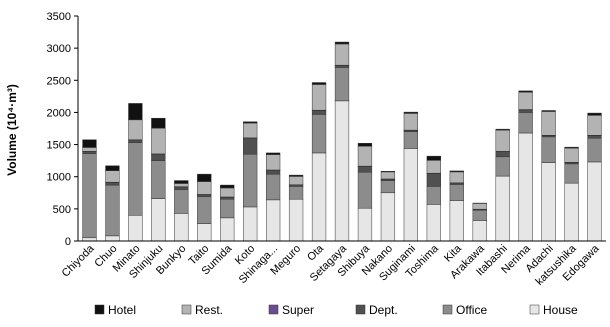 The image size is (610, 327). Describe the element at coordinates (12, 130) in the screenshot. I see `y-axis-label: Volume (10⁴·m³)` at that location.